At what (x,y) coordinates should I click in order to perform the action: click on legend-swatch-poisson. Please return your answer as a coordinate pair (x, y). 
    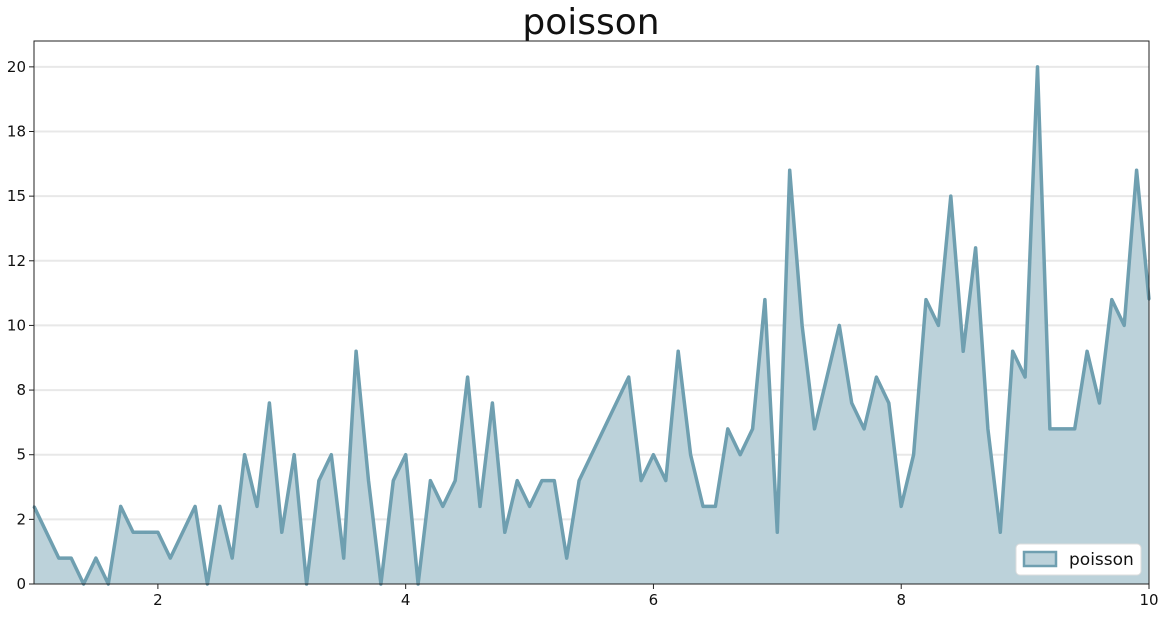
    Looking at the image, I should click on (1040, 559).